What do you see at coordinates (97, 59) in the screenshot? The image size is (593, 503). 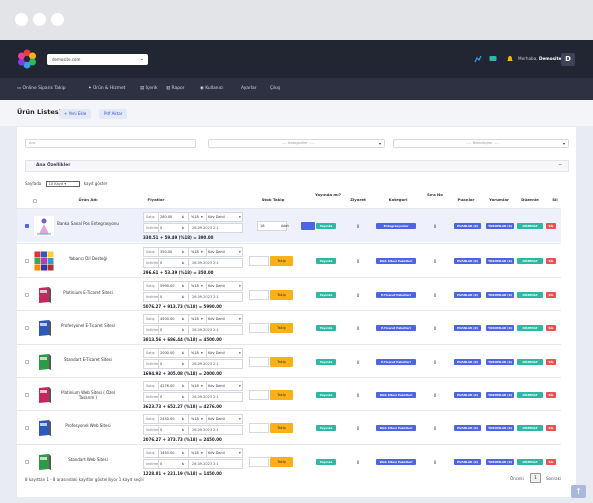 I see `domain-select: demosite.com ⌄` at bounding box center [97, 59].